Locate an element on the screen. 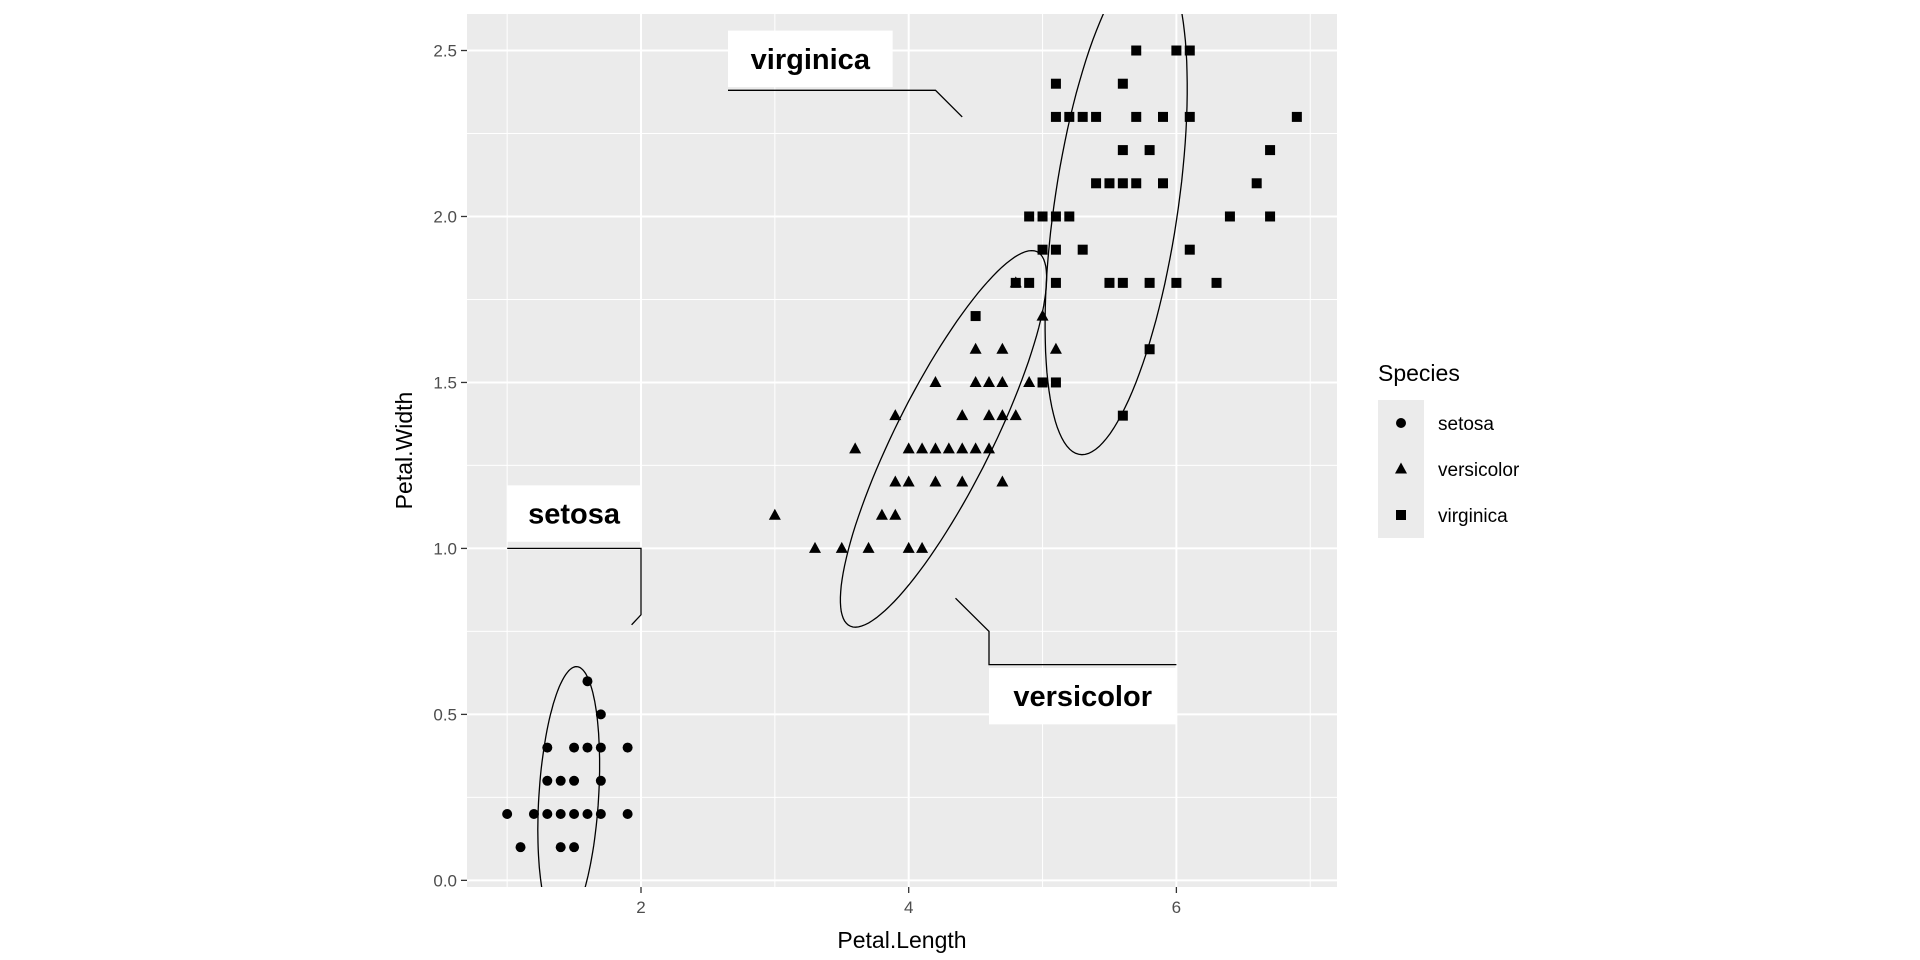 The height and width of the screenshot is (960, 1920). annotation-label-setosa: setosa is located at coordinates (574, 515).